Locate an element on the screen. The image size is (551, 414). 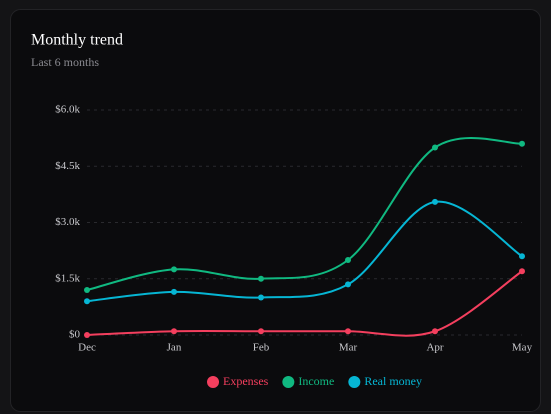
x-tick-label: Dec is located at coordinates (87, 348).